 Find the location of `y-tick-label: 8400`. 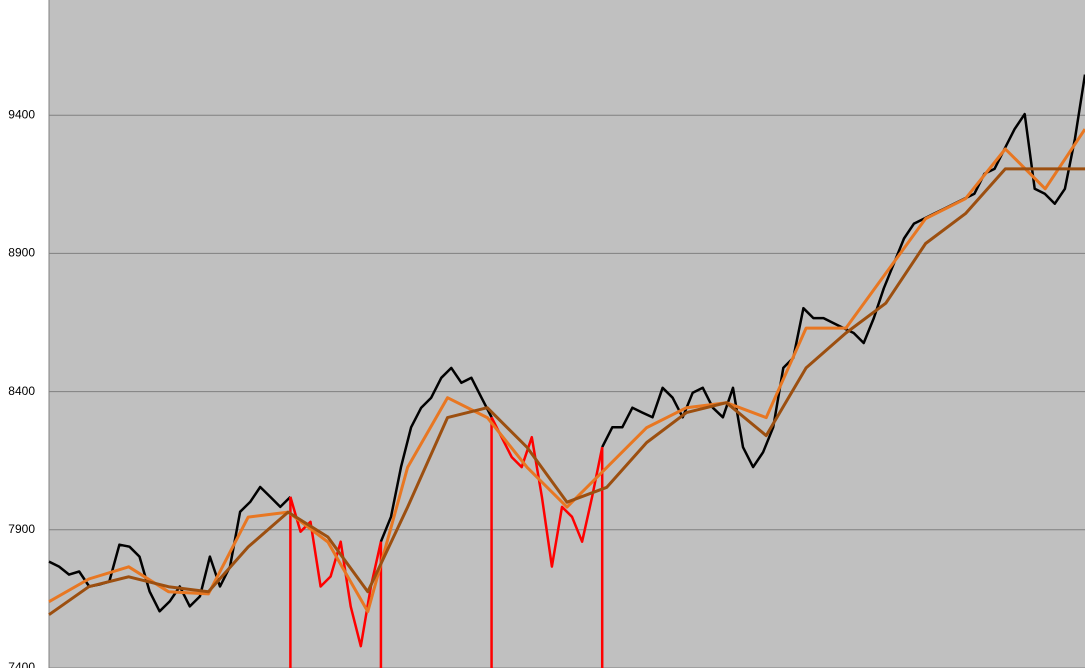

y-tick-label: 8400 is located at coordinates (21, 391).